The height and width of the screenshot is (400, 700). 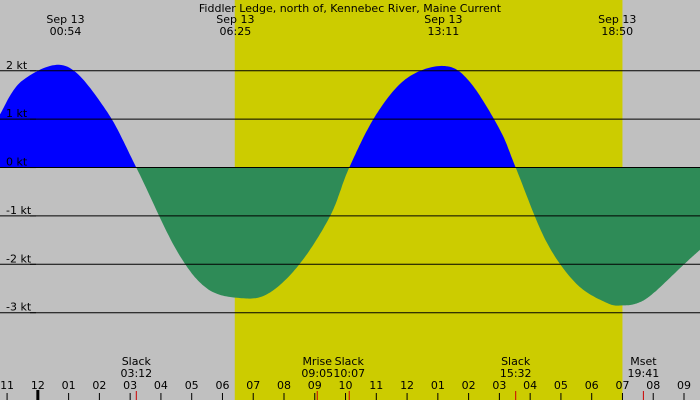 I want to click on y-tick-label: -3 kt, so click(x=19, y=307).